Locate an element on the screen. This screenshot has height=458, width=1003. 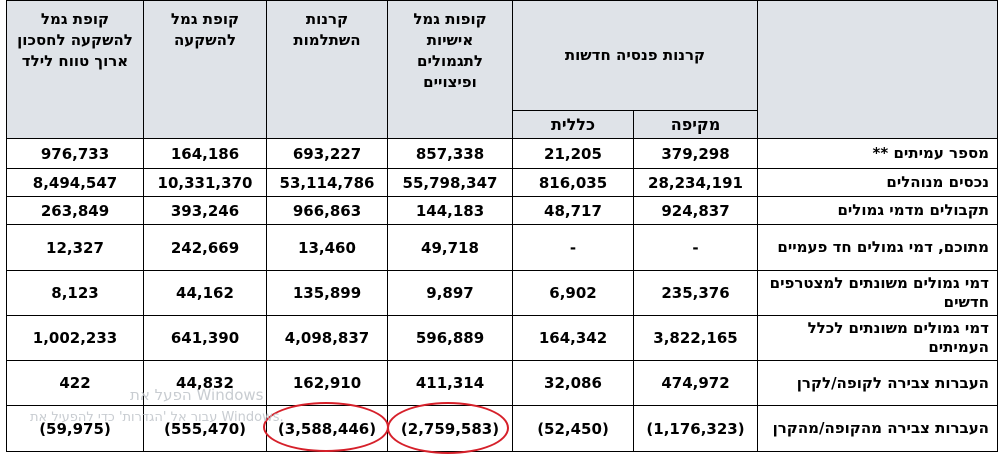
cell-child-savings: 12,327 is located at coordinates (75, 247).